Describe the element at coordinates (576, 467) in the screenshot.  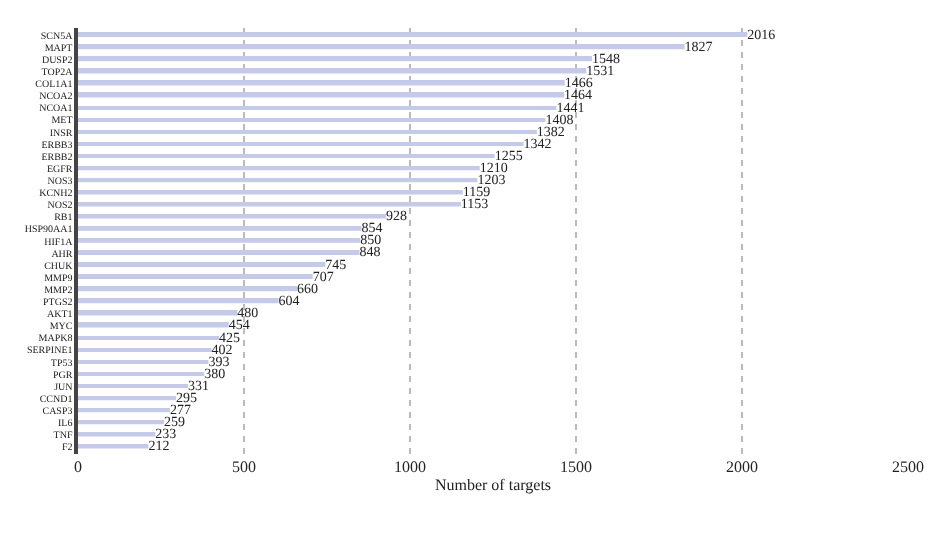
I see `x-tick-label: 1500` at that location.